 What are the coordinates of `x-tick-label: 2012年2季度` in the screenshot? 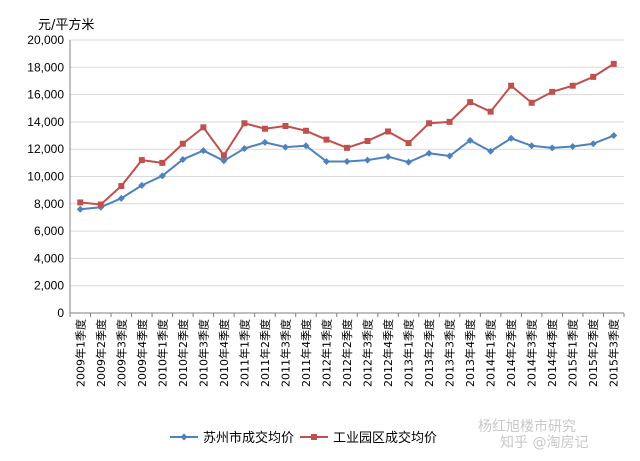 It's located at (347, 353).